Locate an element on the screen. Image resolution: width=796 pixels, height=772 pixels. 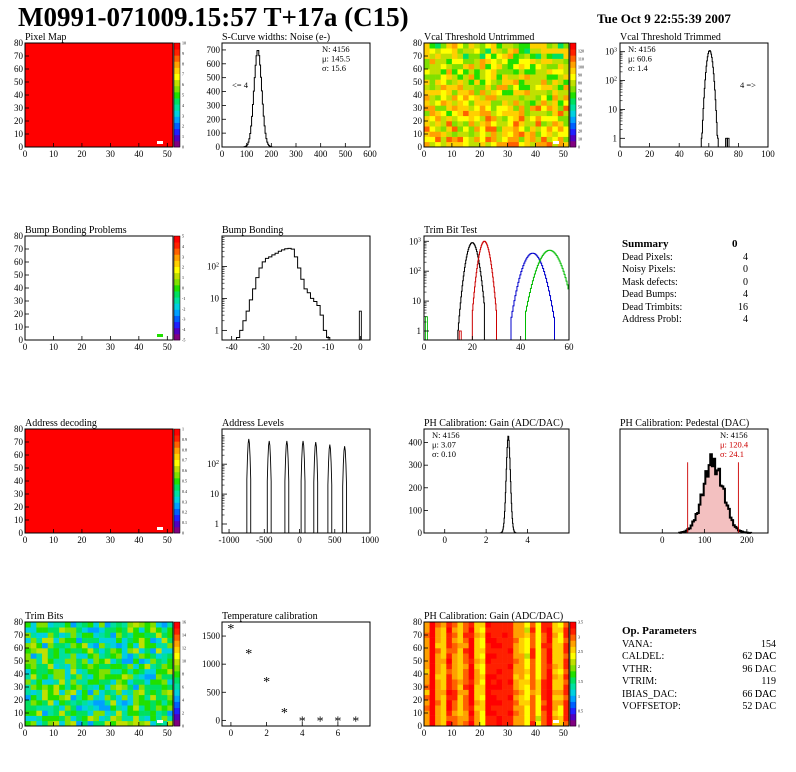
address-levels-xtick-label: 1000 is located at coordinates (370, 540).